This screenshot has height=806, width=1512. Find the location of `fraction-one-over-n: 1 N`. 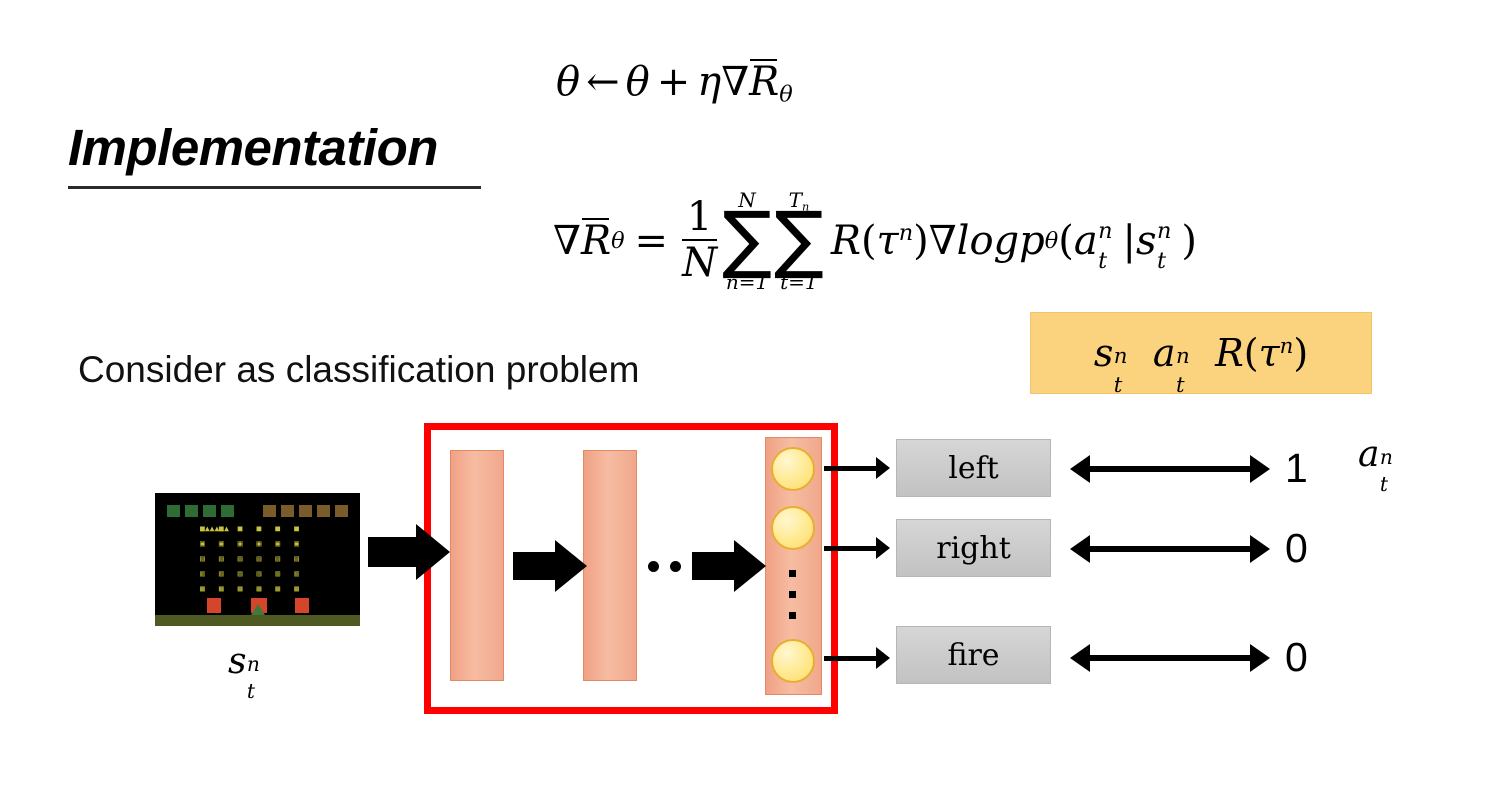

fraction-one-over-n: 1 N is located at coordinates (700, 240).